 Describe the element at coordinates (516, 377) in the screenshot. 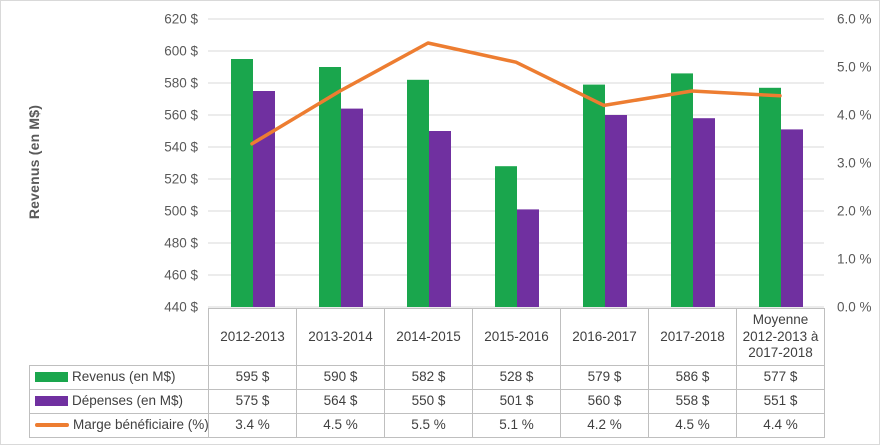

I see `value-cell: 528 $` at that location.